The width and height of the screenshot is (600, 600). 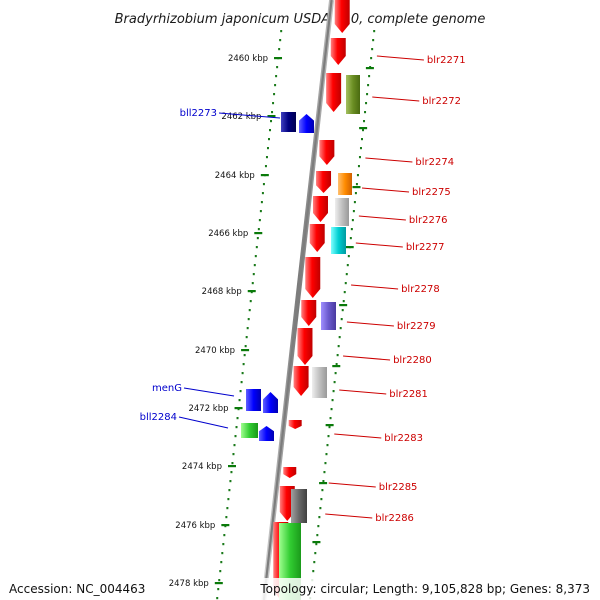 I want to click on gene-blr2276, so click(x=342, y=212).